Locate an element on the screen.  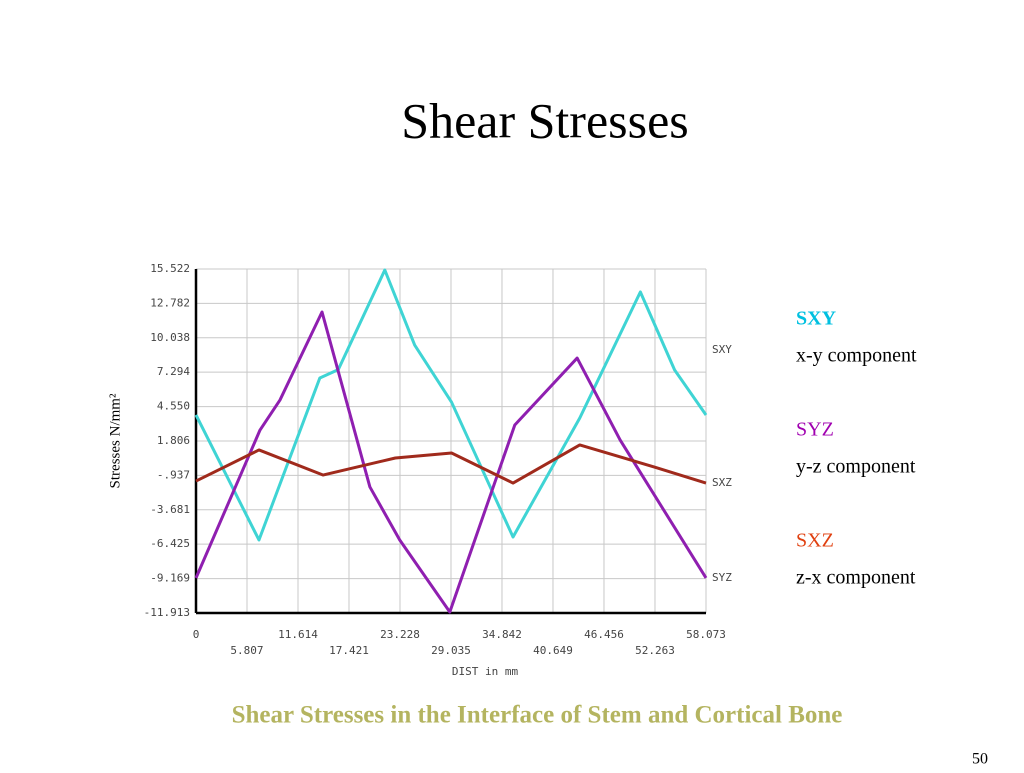
x-tick-label: 17.421 is located at coordinates (349, 650).